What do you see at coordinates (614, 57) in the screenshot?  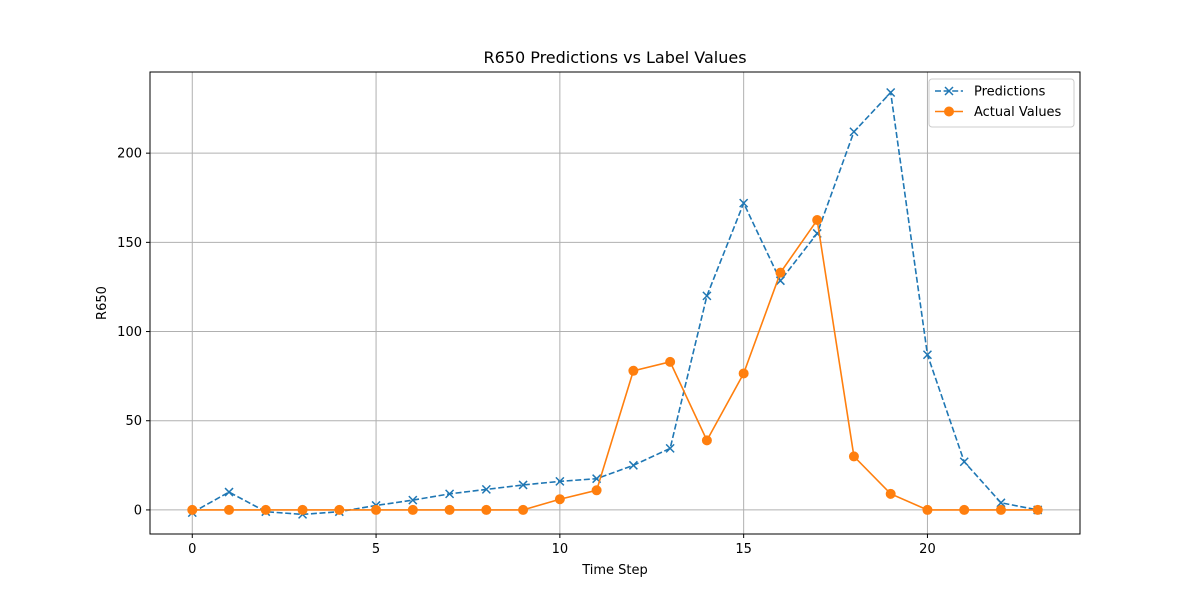 I see `chart-title: R650 Predictions vs Label Values` at bounding box center [614, 57].